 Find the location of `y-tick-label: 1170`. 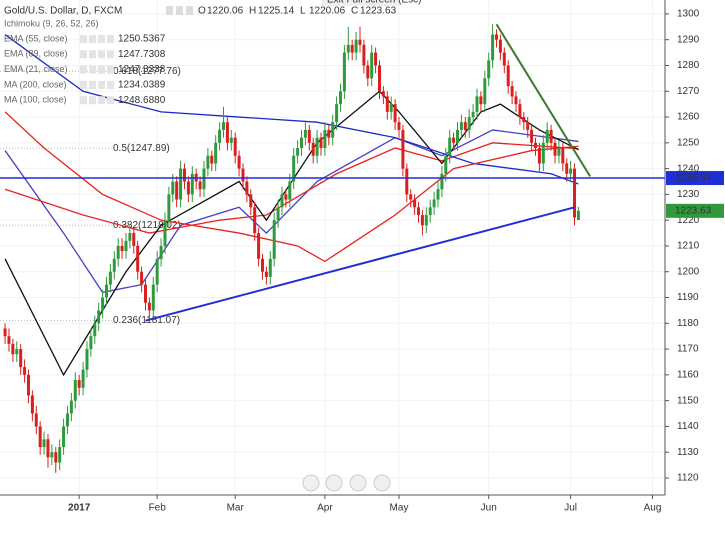

y-tick-label: 1170 is located at coordinates (688, 349).